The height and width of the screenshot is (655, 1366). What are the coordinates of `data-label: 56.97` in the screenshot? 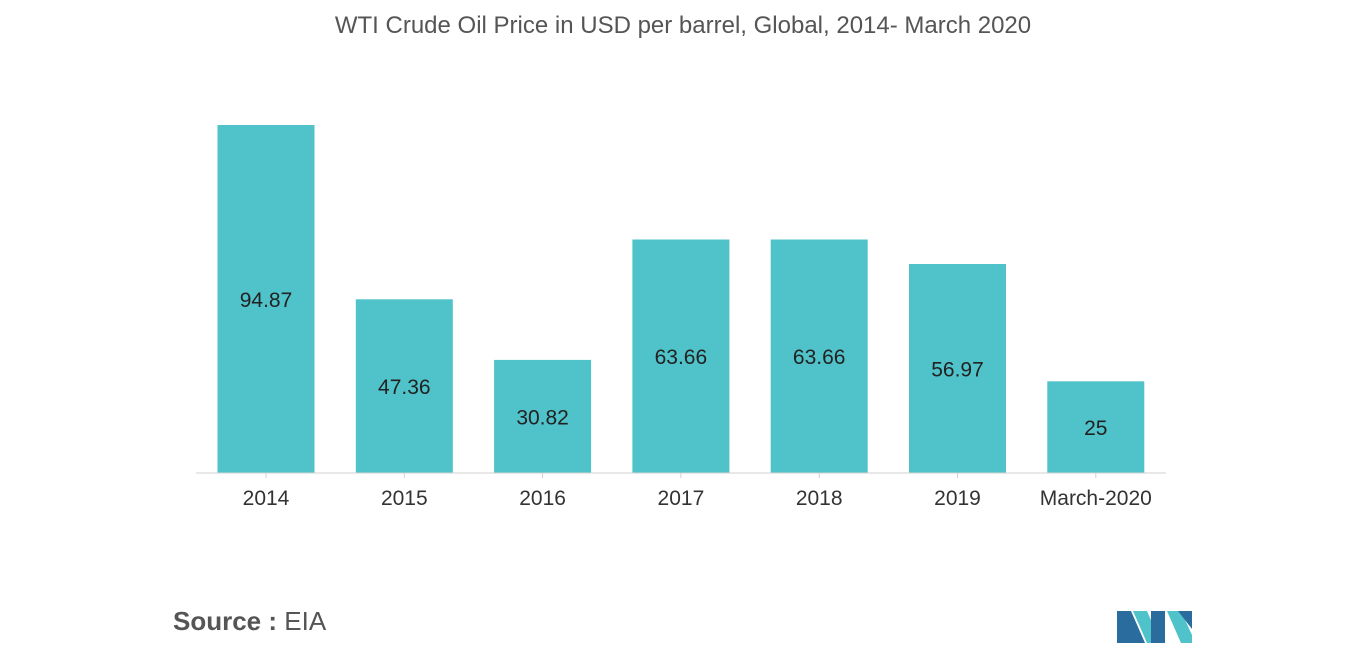 It's located at (957, 370).